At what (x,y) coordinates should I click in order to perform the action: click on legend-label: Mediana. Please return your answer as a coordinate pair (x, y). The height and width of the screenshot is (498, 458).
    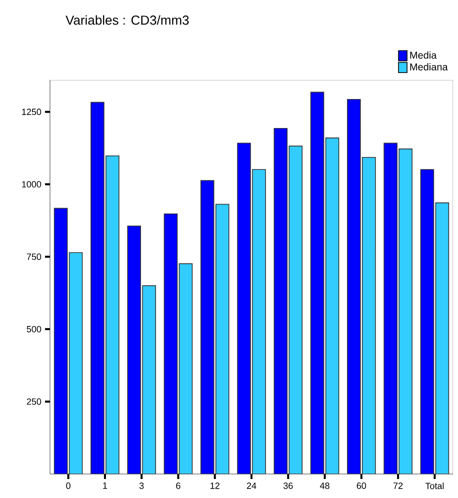
    Looking at the image, I should click on (429, 66).